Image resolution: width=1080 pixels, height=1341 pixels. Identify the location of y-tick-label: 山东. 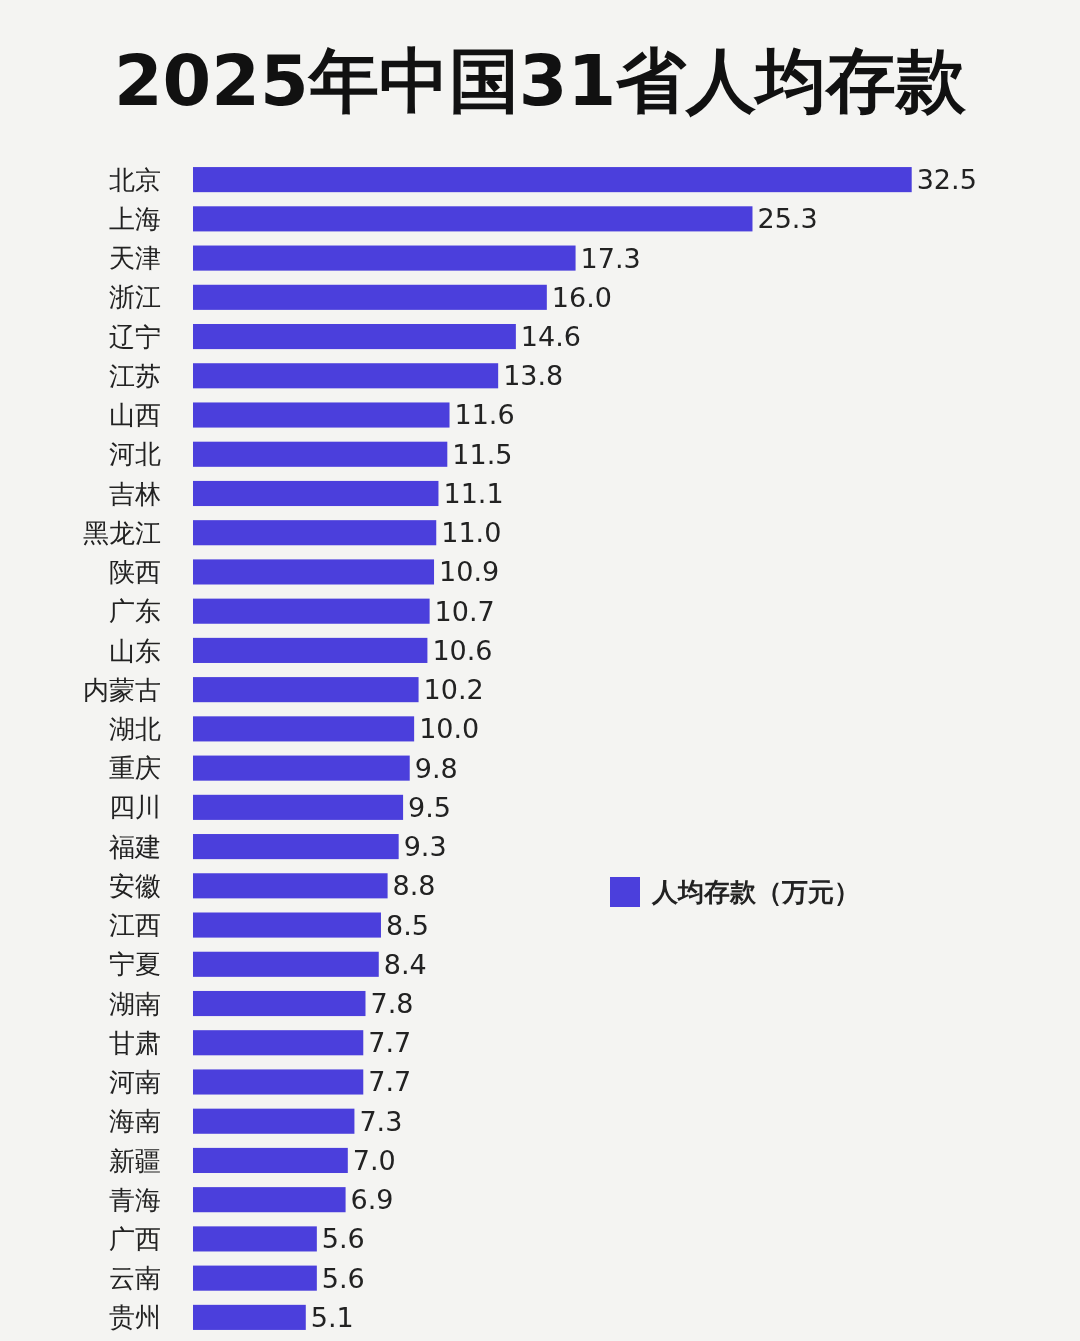
(135, 650).